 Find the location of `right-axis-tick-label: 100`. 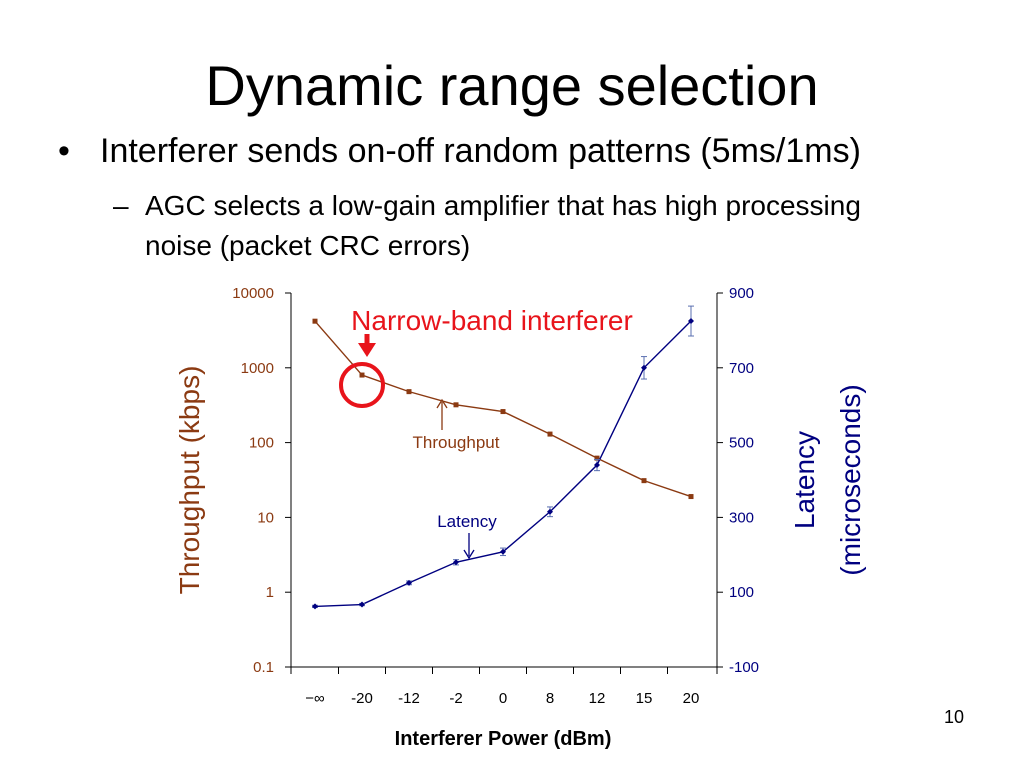

right-axis-tick-label: 100 is located at coordinates (741, 592).